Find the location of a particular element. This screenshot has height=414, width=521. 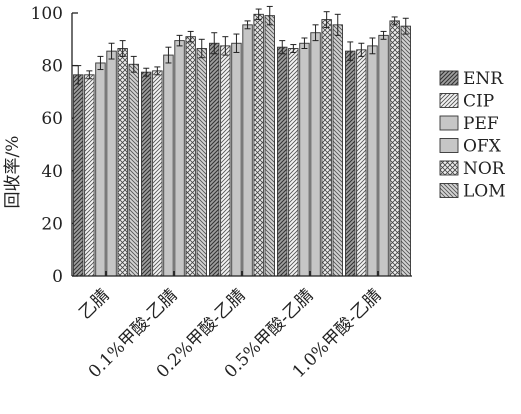

legend-item-cip: CIP is located at coordinates (466, 102).